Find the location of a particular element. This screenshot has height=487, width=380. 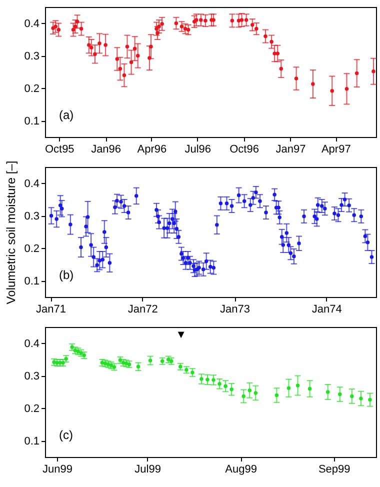

annotation: (b) is located at coordinates (66, 275).